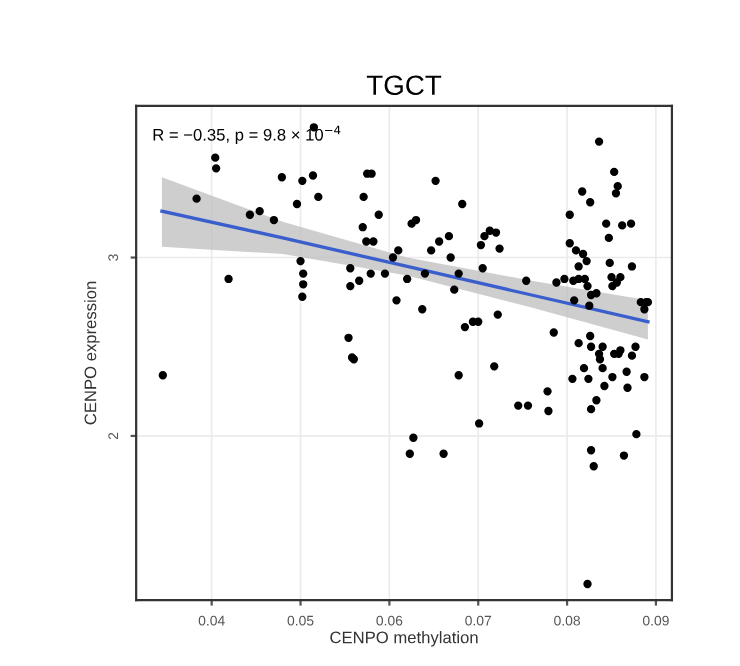 The width and height of the screenshot is (740, 666). I want to click on line-series, so click(405, 266).